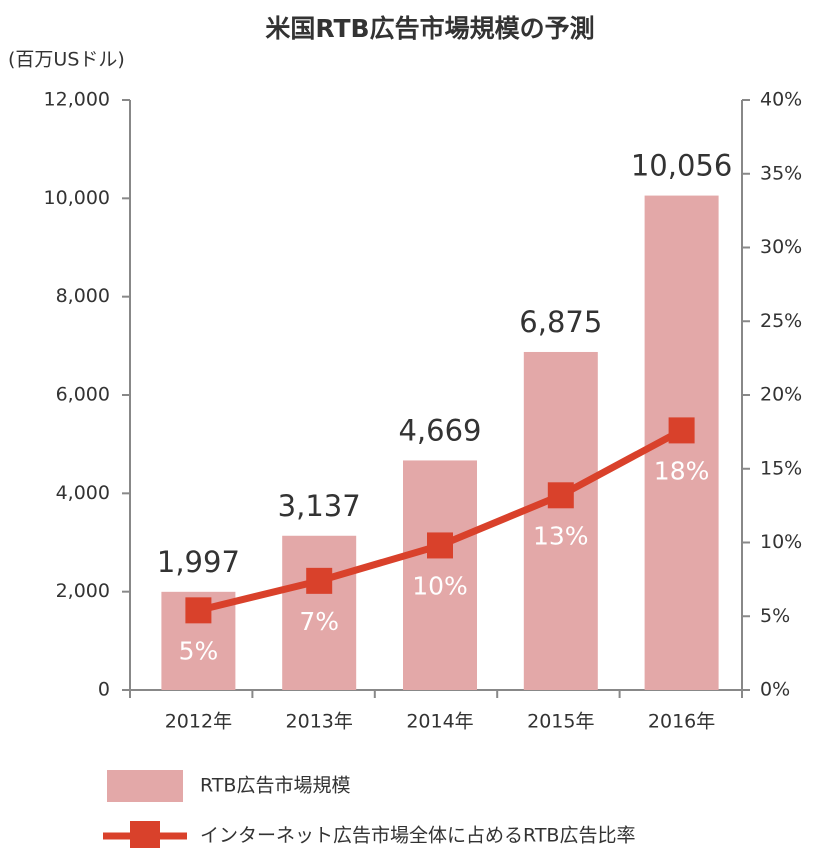 The image size is (825, 848). Describe the element at coordinates (83, 296) in the screenshot. I see `y-tick-label: 8,000` at that location.